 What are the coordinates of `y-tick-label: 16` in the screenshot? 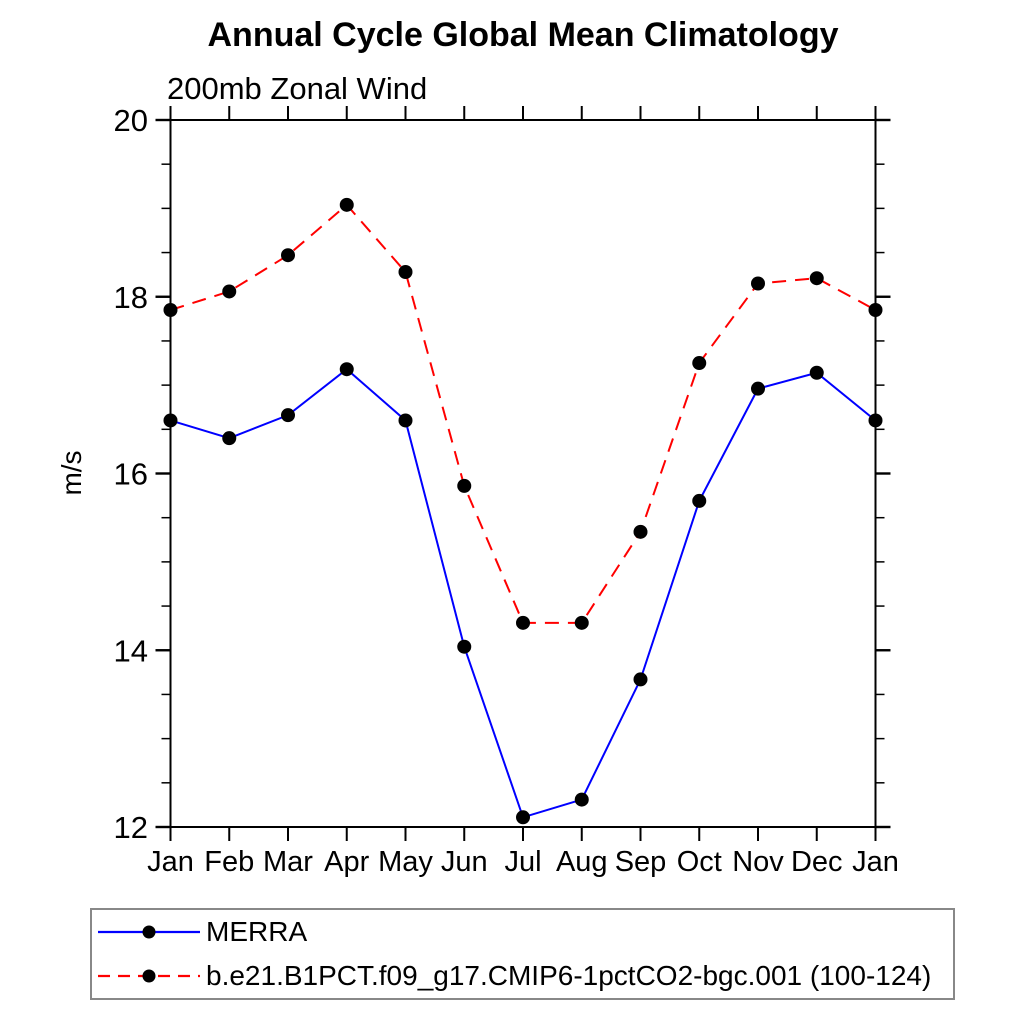 It's located at (131, 474).